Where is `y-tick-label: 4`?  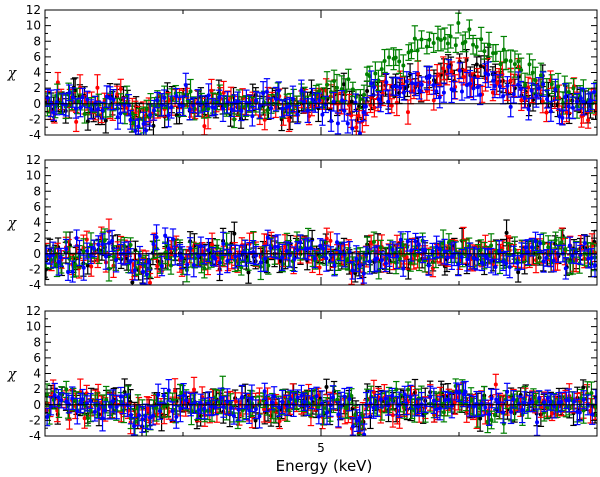
y-tick-label: 4 is located at coordinates (37, 223).